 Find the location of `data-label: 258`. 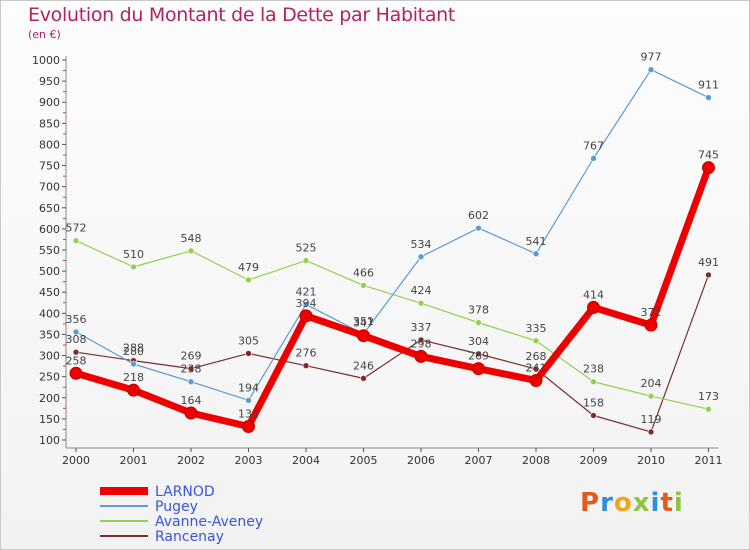

data-label: 258 is located at coordinates (76, 360).